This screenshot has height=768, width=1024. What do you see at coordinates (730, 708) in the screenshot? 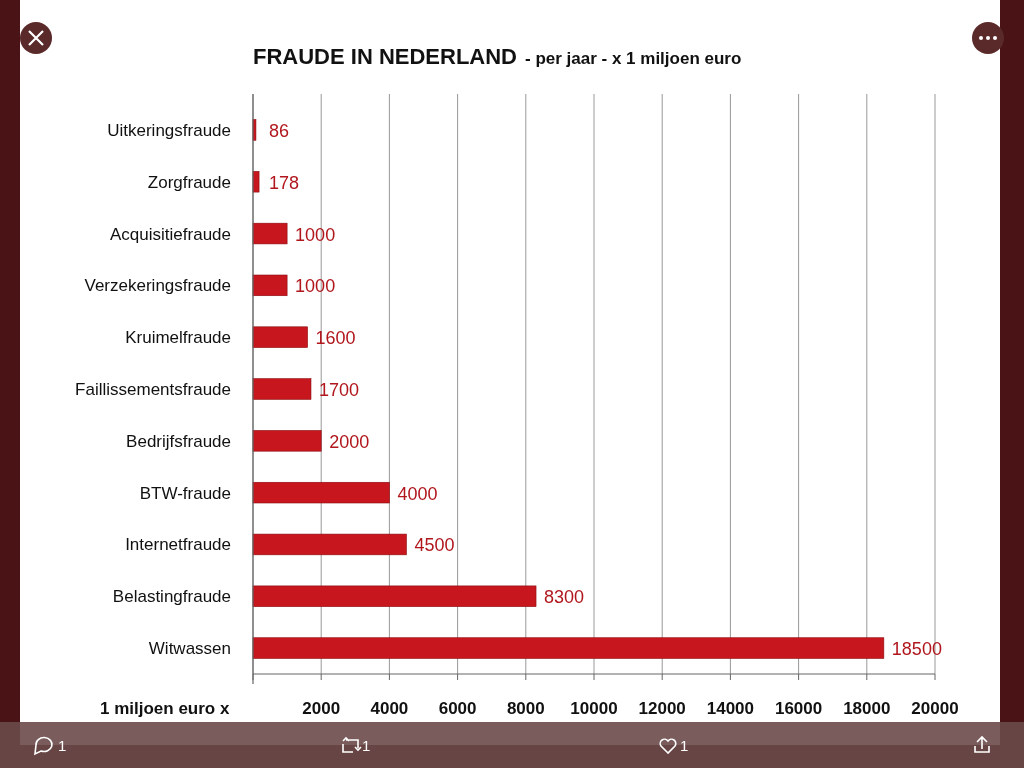
I see `x-tick-label: 14000` at bounding box center [730, 708].